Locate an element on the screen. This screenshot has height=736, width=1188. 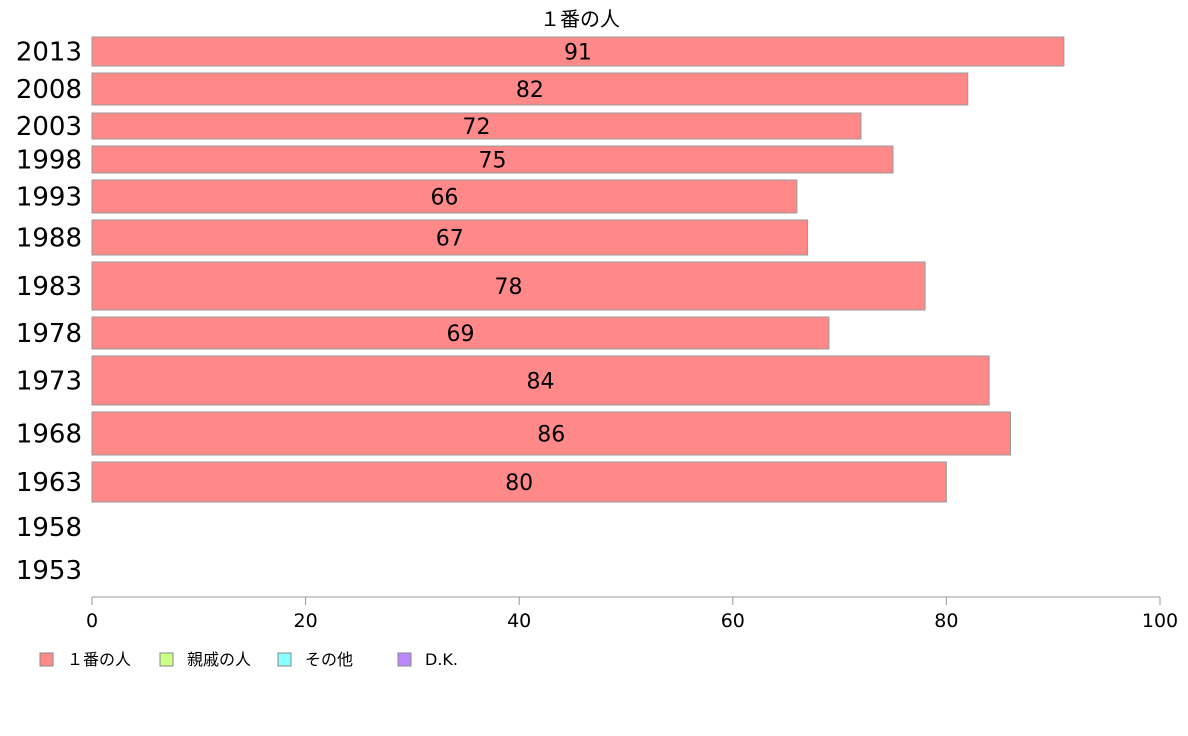
data-label: 69 is located at coordinates (460, 334).